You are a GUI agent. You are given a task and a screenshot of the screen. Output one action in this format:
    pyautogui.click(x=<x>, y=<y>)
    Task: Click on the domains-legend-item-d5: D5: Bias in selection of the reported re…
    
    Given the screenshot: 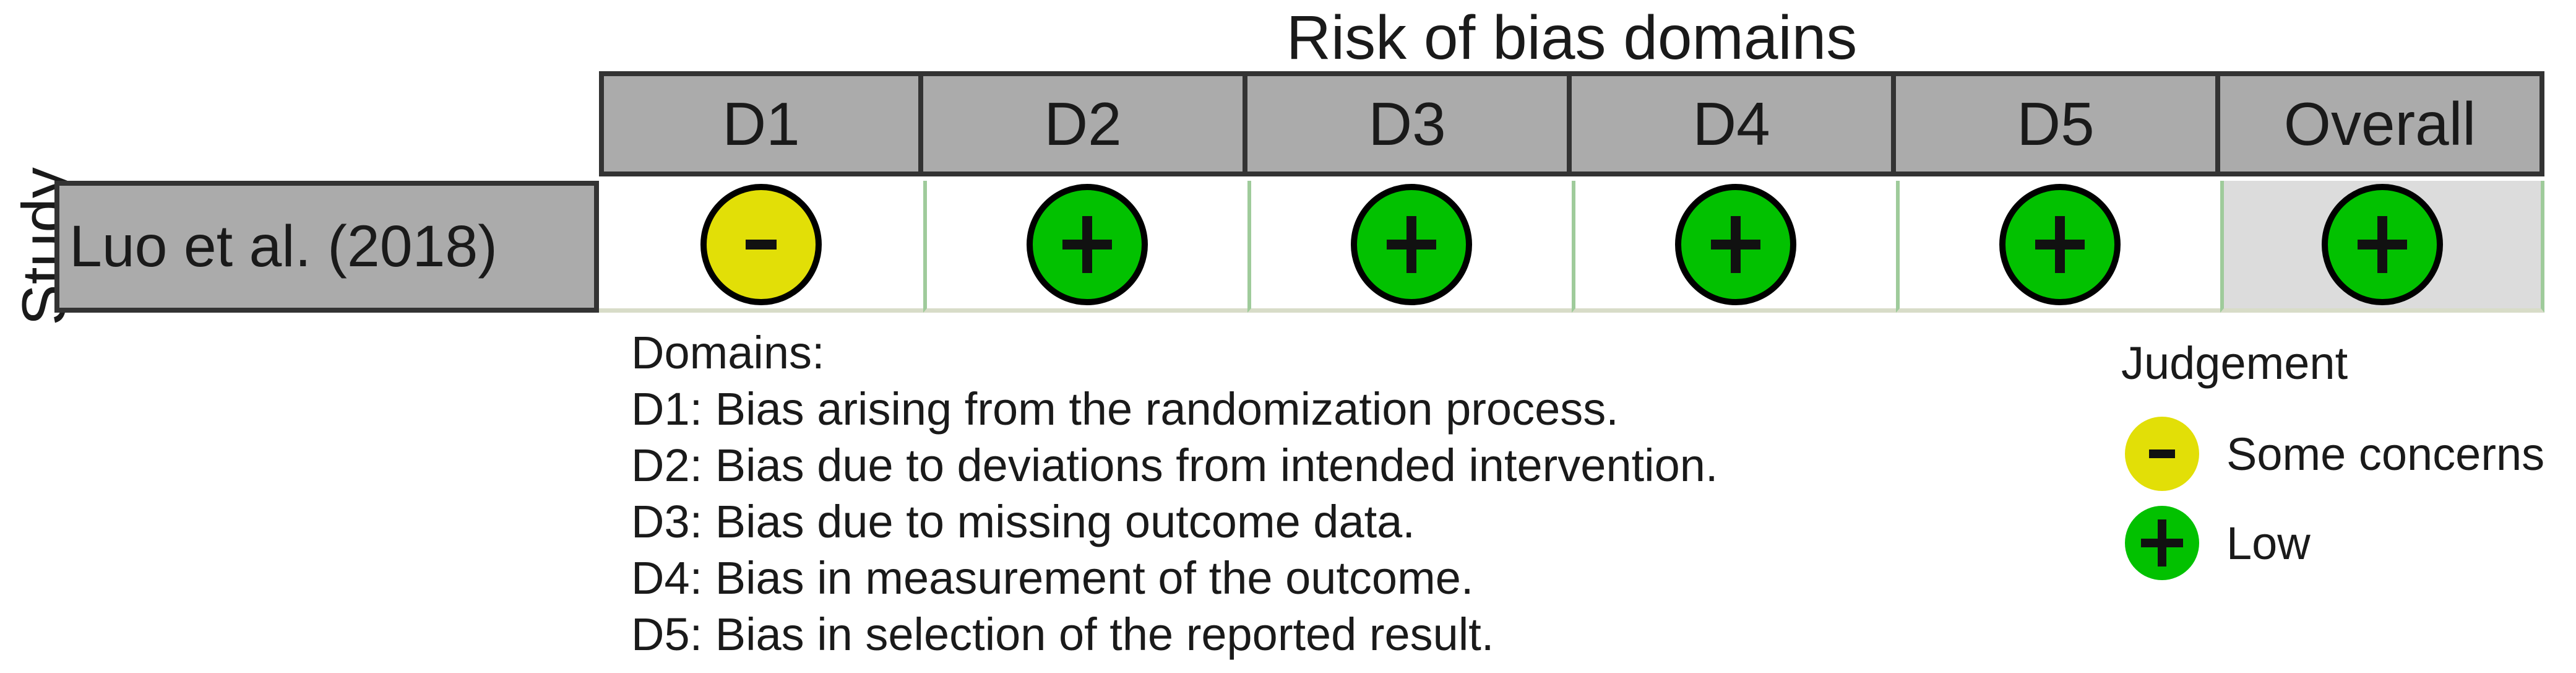 What is the action you would take?
    pyautogui.click(x=1062, y=634)
    